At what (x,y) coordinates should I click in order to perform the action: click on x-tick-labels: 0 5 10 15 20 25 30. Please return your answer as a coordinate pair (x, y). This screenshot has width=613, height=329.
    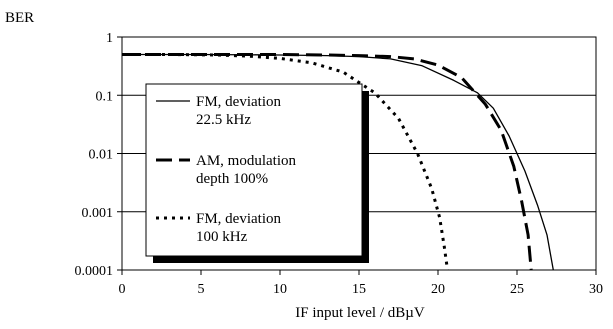
    Looking at the image, I should click on (361, 283).